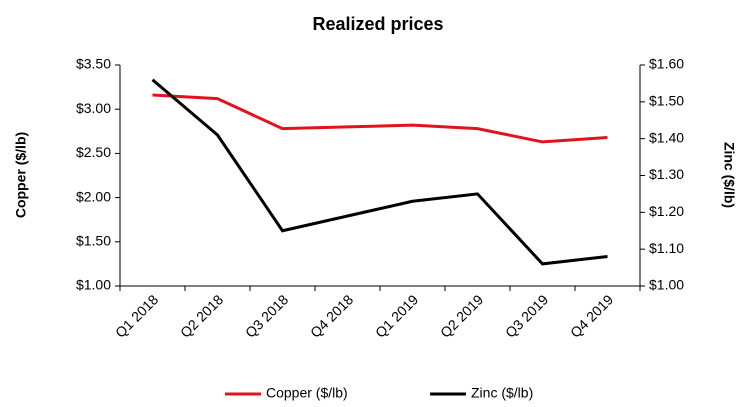 The width and height of the screenshot is (740, 407). Describe the element at coordinates (666, 211) in the screenshot. I see `y2-tick-label: $1.20` at that location.